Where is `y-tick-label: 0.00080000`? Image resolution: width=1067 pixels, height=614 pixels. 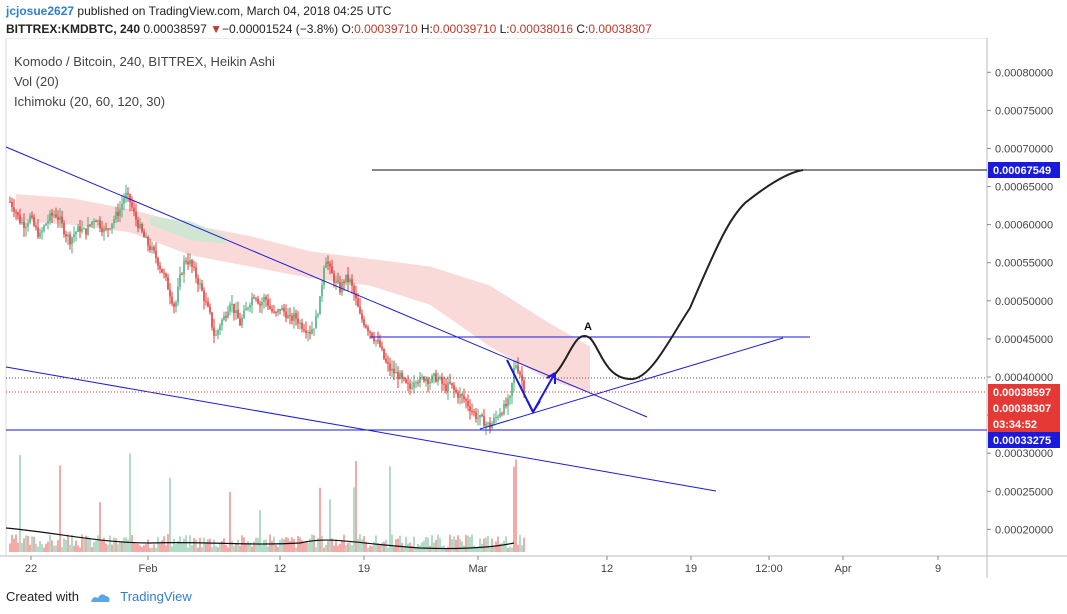
y-tick-label: 0.00080000 is located at coordinates (1024, 73).